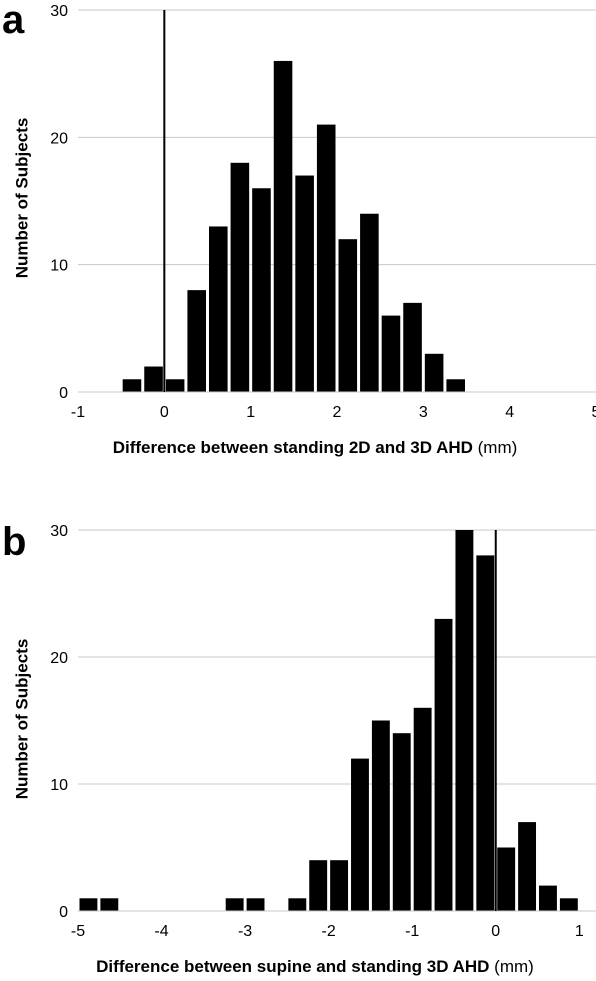 Image resolution: width=596 pixels, height=981 pixels. What do you see at coordinates (329, 931) in the screenshot?
I see `x-tick-label: -2` at bounding box center [329, 931].